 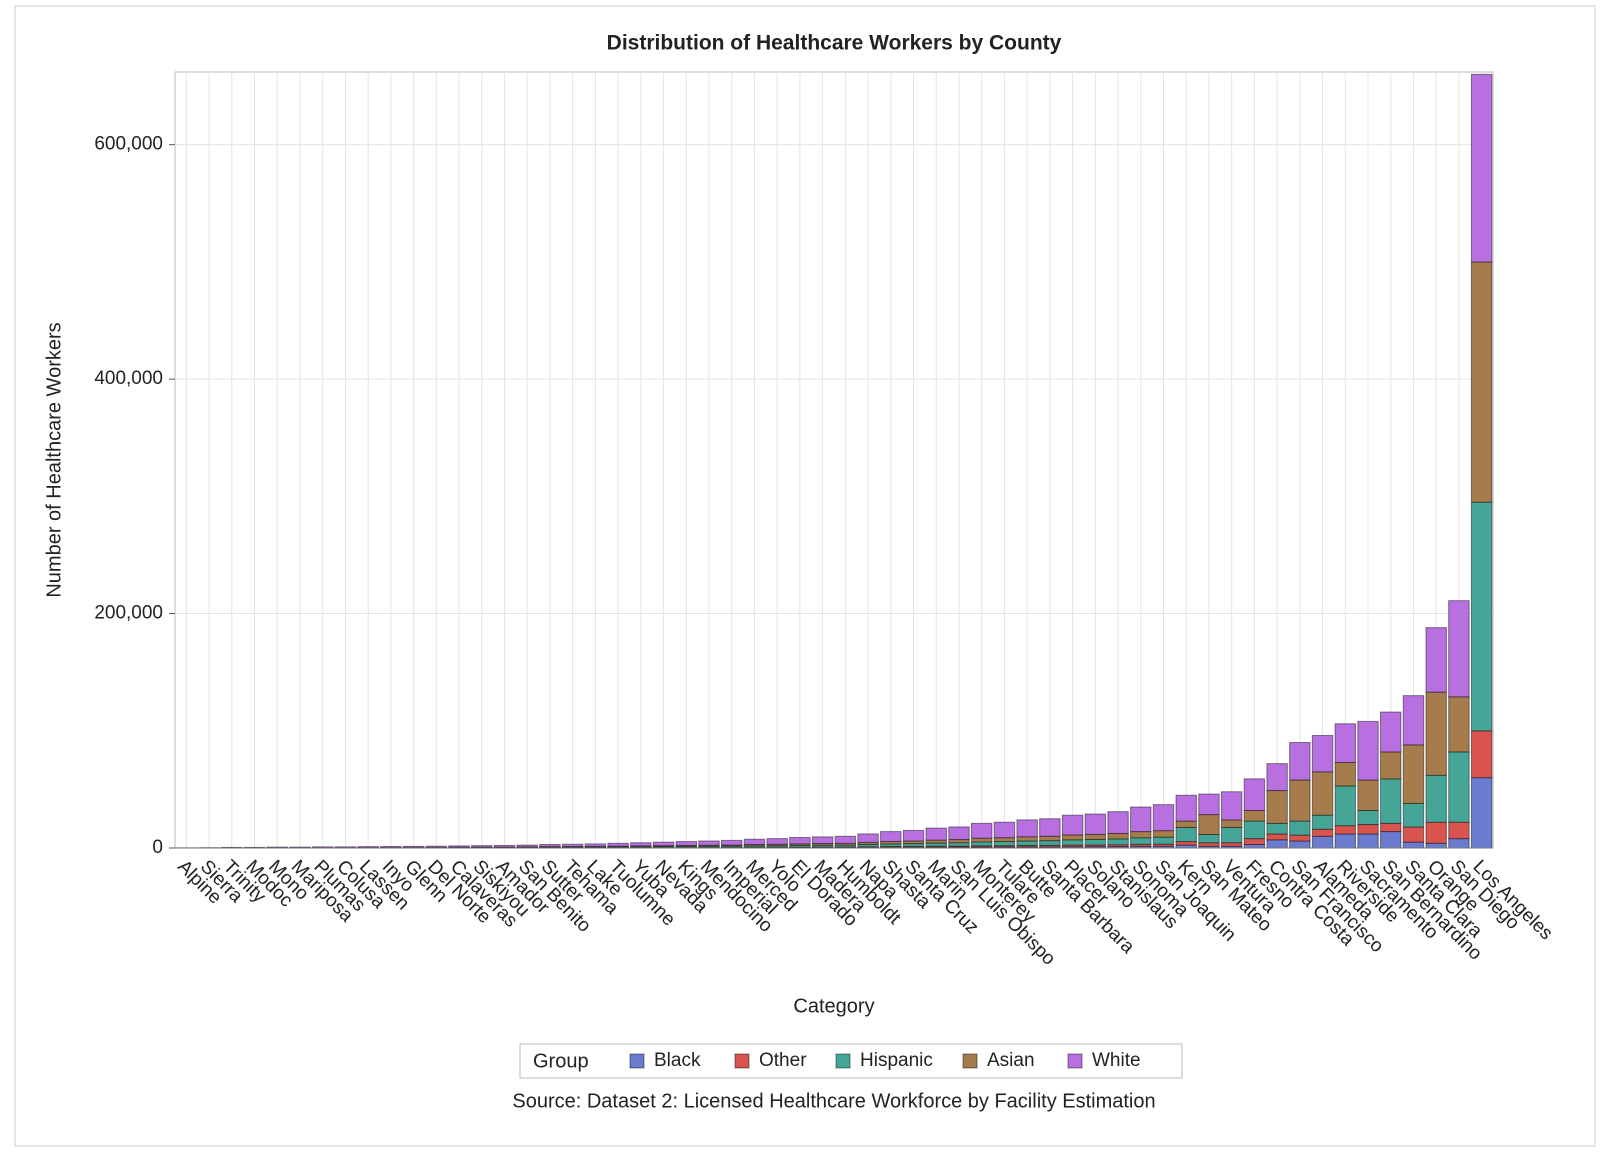 What do you see at coordinates (885, 1060) in the screenshot?
I see `legend: Black Other Hispanic Asian White` at bounding box center [885, 1060].